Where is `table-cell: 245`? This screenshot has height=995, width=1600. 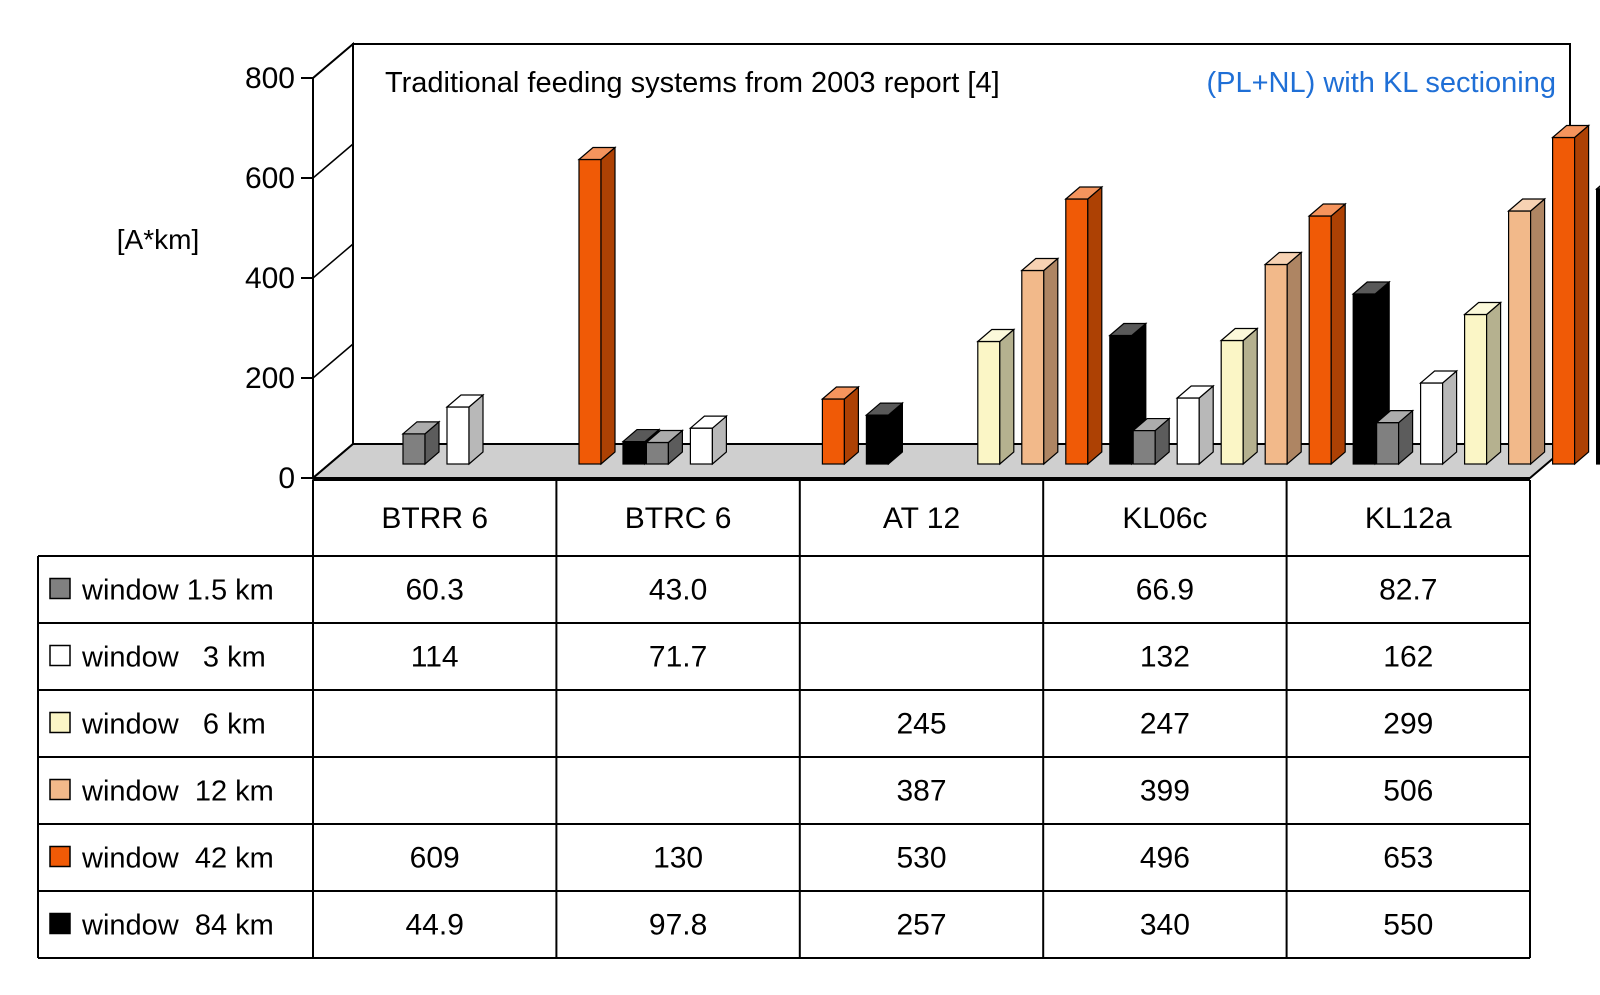 table-cell: 245 is located at coordinates (921, 724).